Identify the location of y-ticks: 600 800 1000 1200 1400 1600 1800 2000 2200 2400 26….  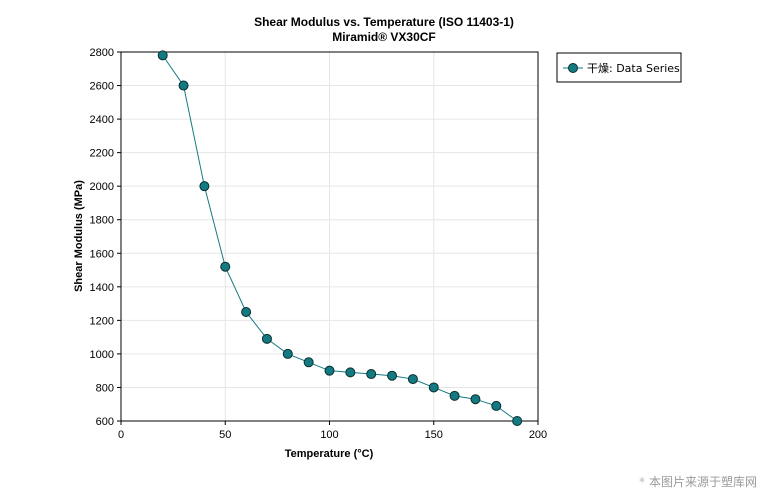
(105, 237).